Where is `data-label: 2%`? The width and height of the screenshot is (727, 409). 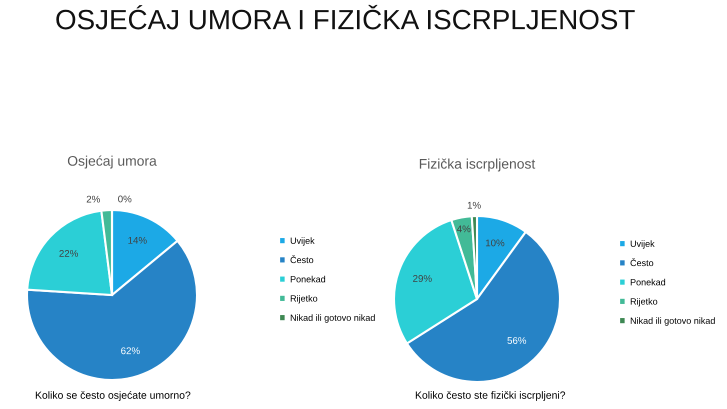
data-label: 2% is located at coordinates (93, 199).